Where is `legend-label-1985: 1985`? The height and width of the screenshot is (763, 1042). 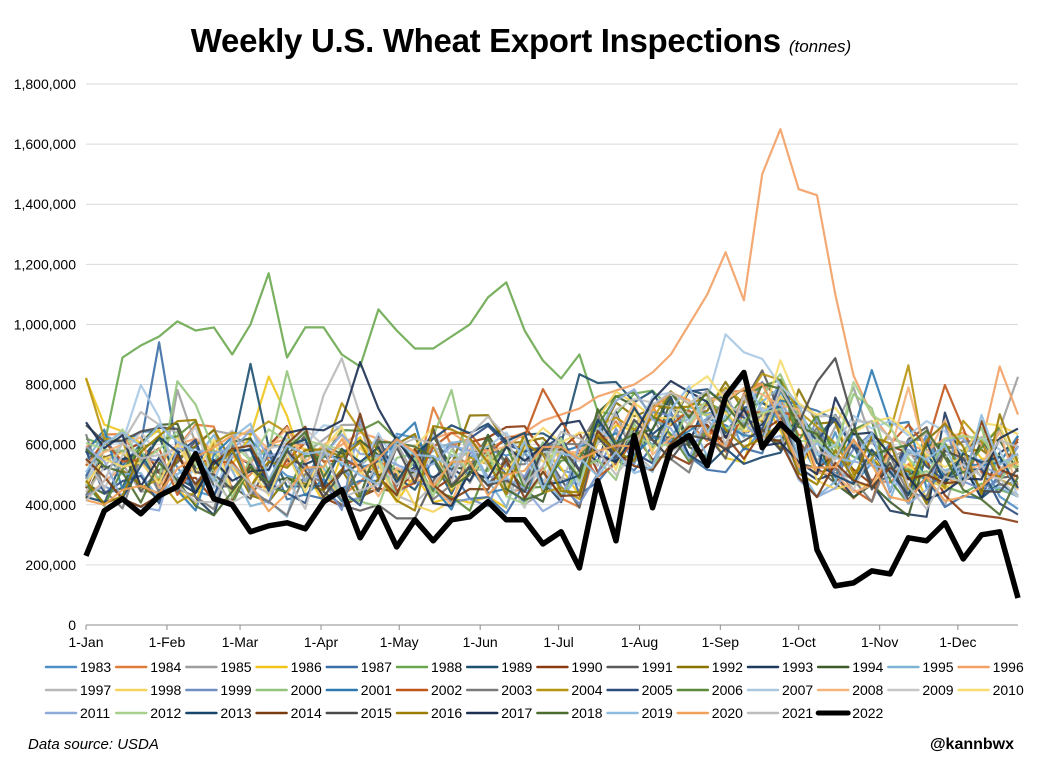
legend-label-1985: 1985 is located at coordinates (235, 667).